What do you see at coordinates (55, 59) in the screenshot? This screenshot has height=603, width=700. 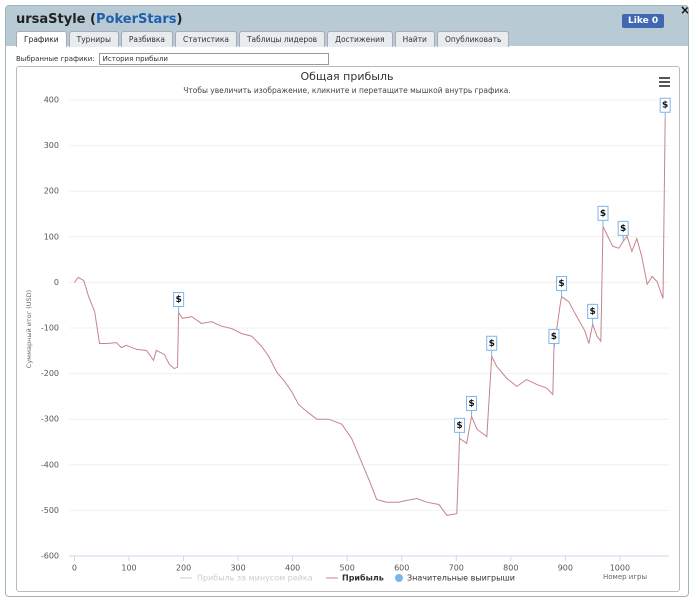 I see `selector-label: Выбранные графики:` at bounding box center [55, 59].